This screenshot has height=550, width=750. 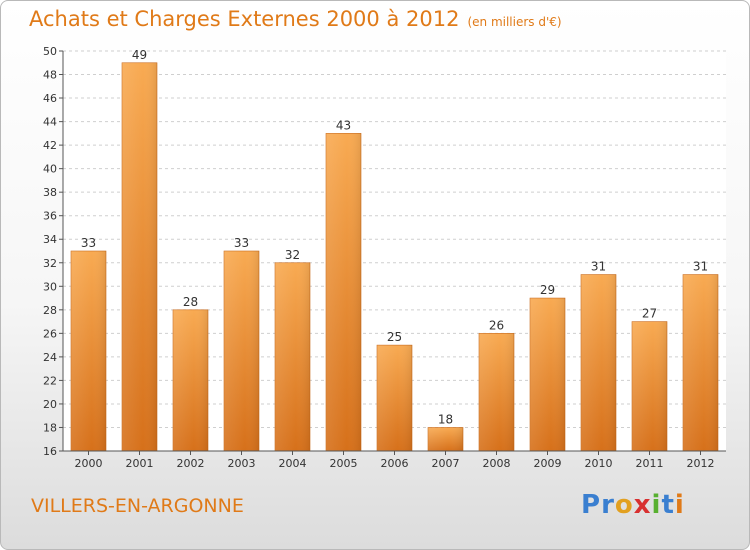 What do you see at coordinates (50, 98) in the screenshot?
I see `y-tick-label: 46` at bounding box center [50, 98].